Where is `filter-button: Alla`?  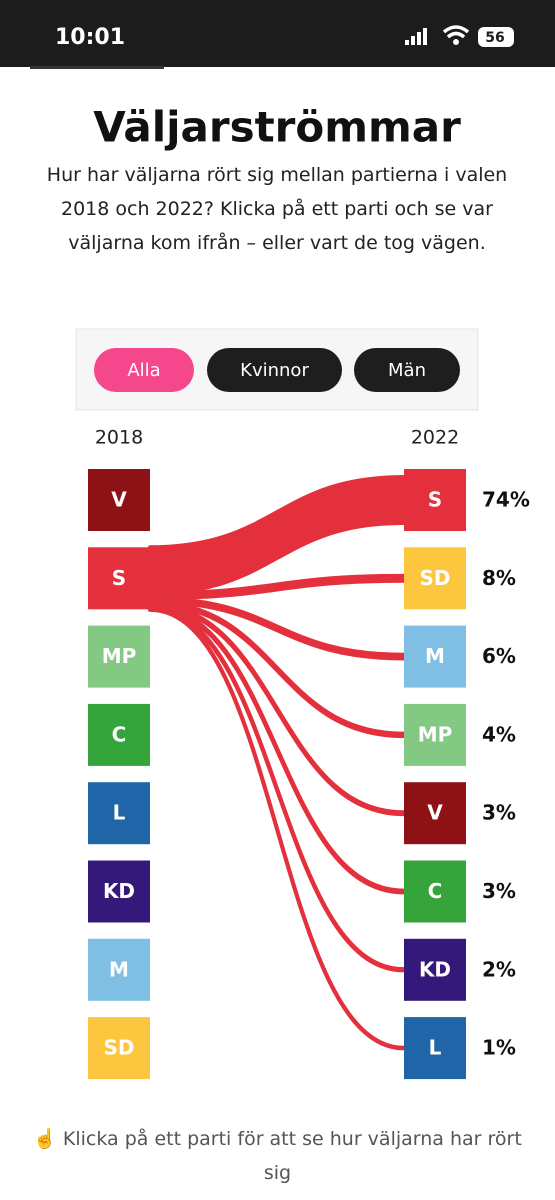
filter-button: Alla is located at coordinates (144, 370).